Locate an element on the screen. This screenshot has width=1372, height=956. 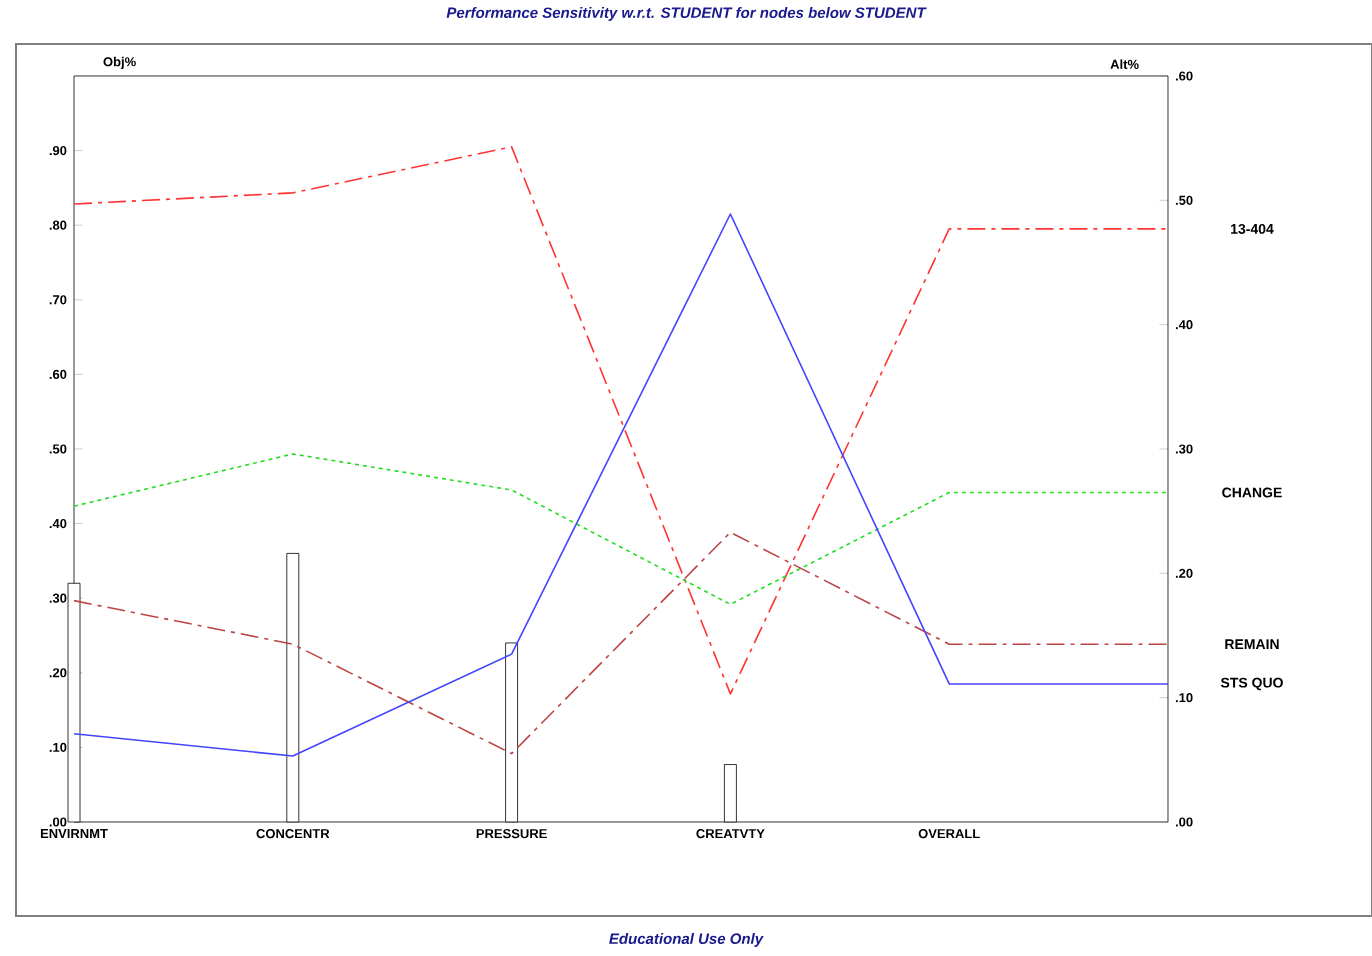
line-series is located at coordinates (621, 529).